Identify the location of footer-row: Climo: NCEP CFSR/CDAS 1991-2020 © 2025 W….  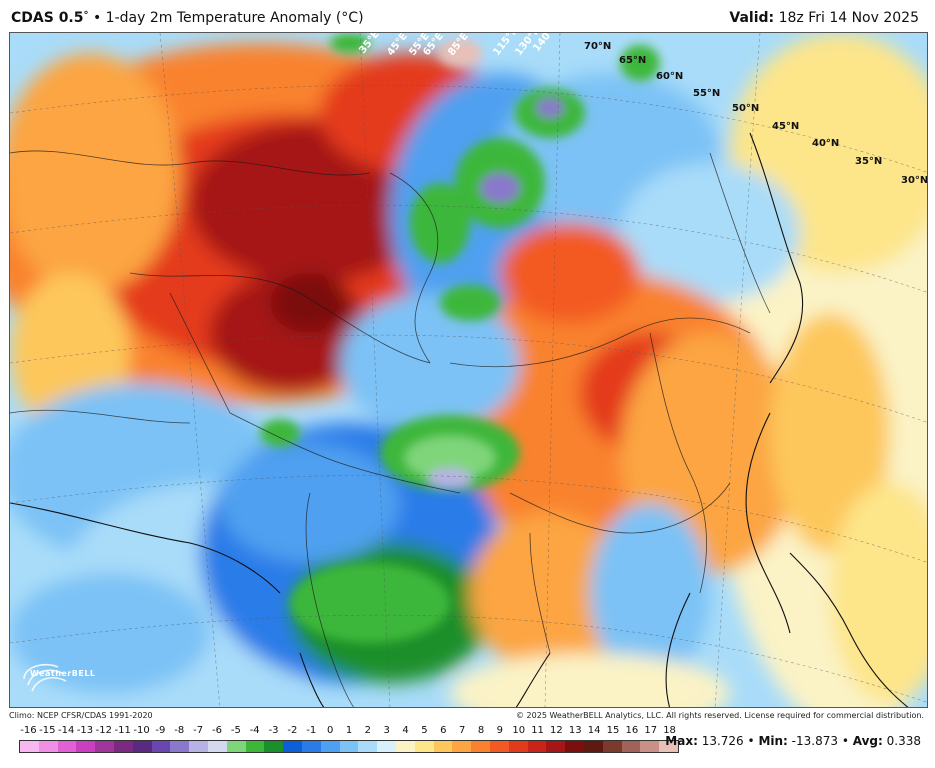
(468, 715).